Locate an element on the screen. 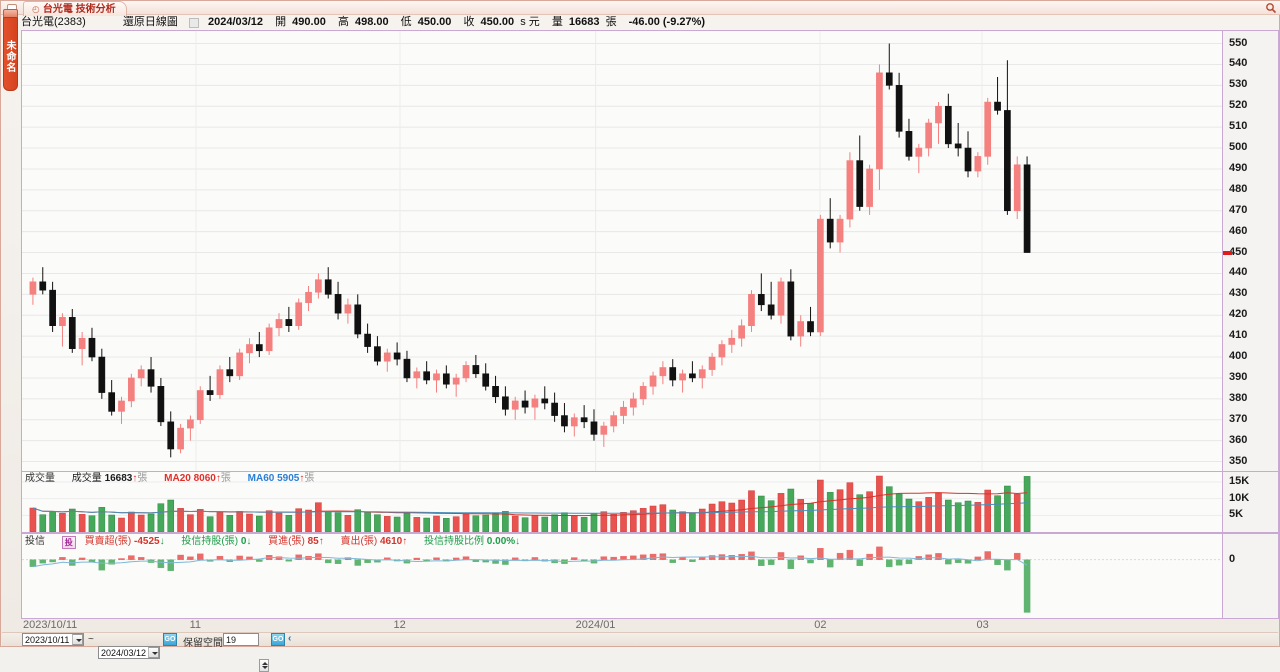 The height and width of the screenshot is (672, 1280). indicator-i5-arrow: ↓ is located at coordinates (518, 541).